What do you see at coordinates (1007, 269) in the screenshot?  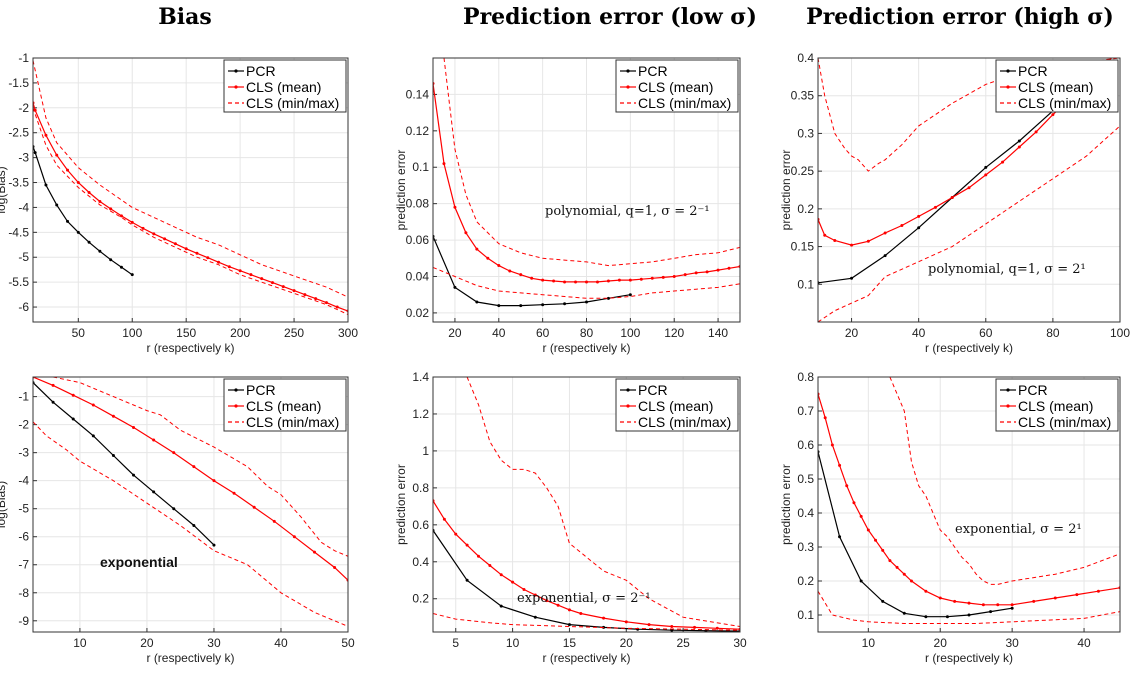 I see `panel-annotation: polynomial, q=1, σ = 2¹` at bounding box center [1007, 269].